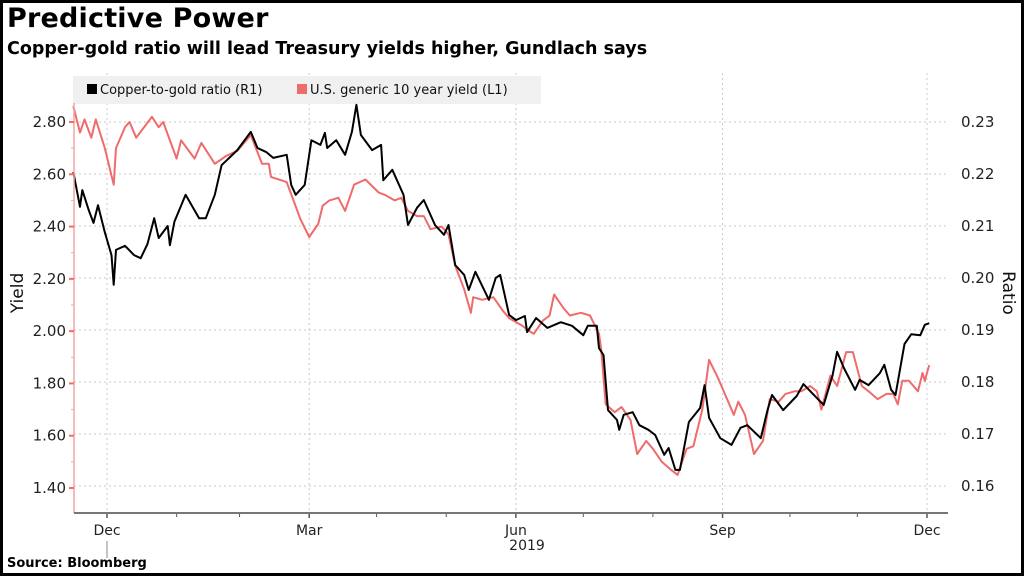 Image resolution: width=1024 pixels, height=576 pixels. Describe the element at coordinates (49, 383) in the screenshot. I see `left-tick-label: 1.80` at that location.